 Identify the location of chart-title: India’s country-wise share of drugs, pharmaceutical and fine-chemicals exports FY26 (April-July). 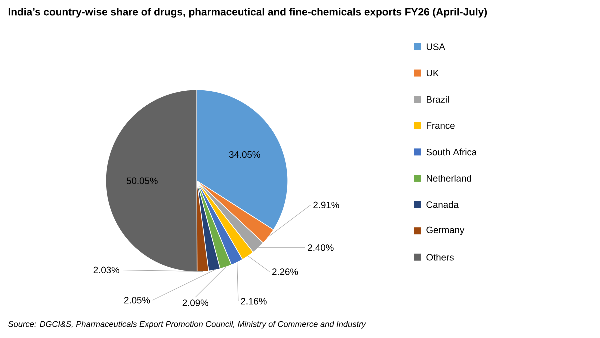
(248, 13).